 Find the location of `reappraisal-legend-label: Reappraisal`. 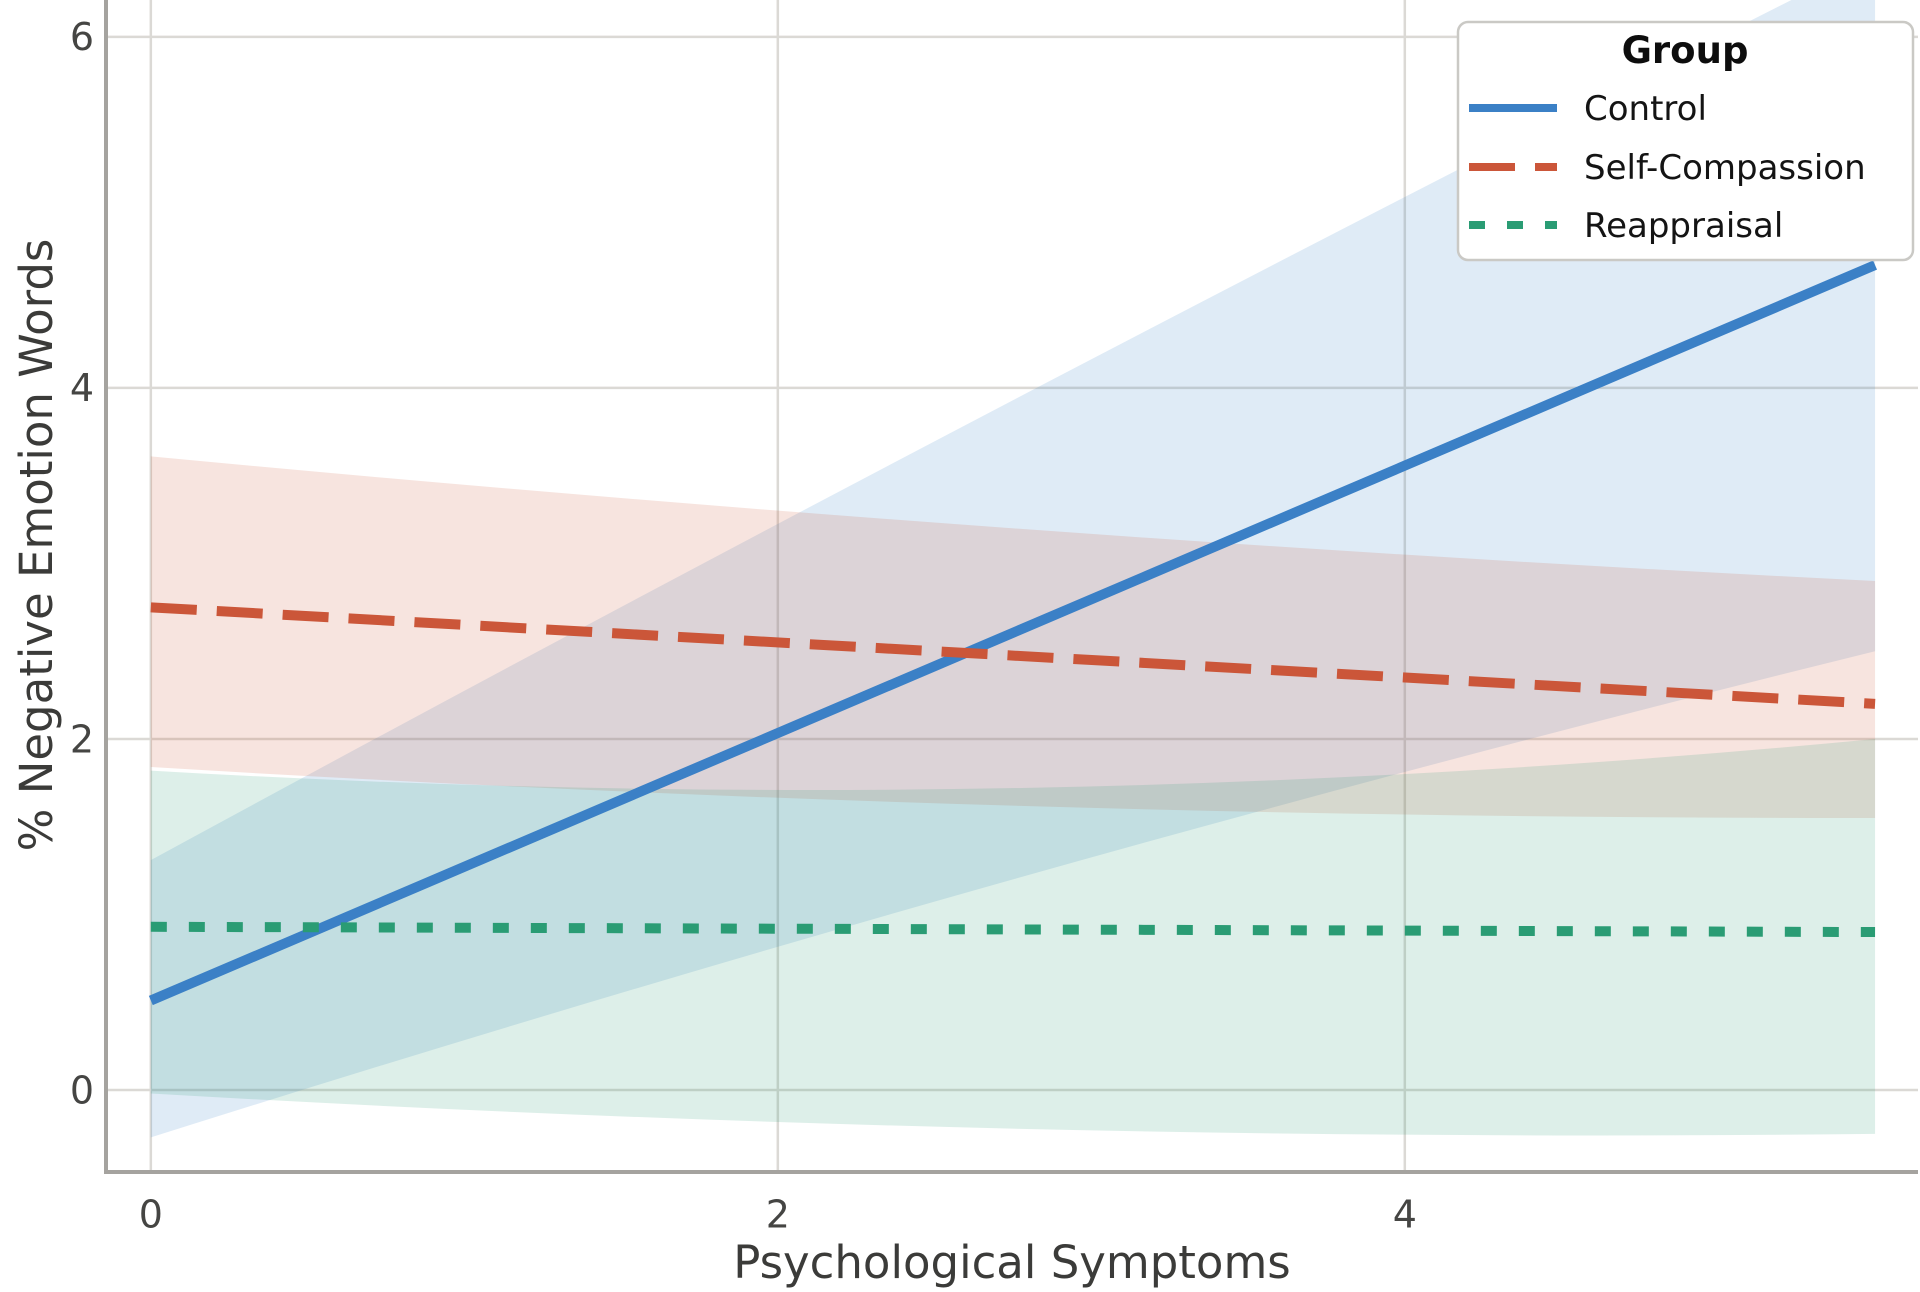

reappraisal-legend-label: Reappraisal is located at coordinates (1683, 226).